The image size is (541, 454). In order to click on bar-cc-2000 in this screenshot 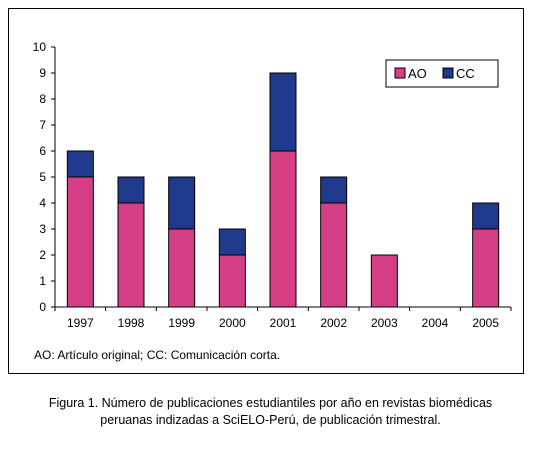, I will do `click(232, 242)`.